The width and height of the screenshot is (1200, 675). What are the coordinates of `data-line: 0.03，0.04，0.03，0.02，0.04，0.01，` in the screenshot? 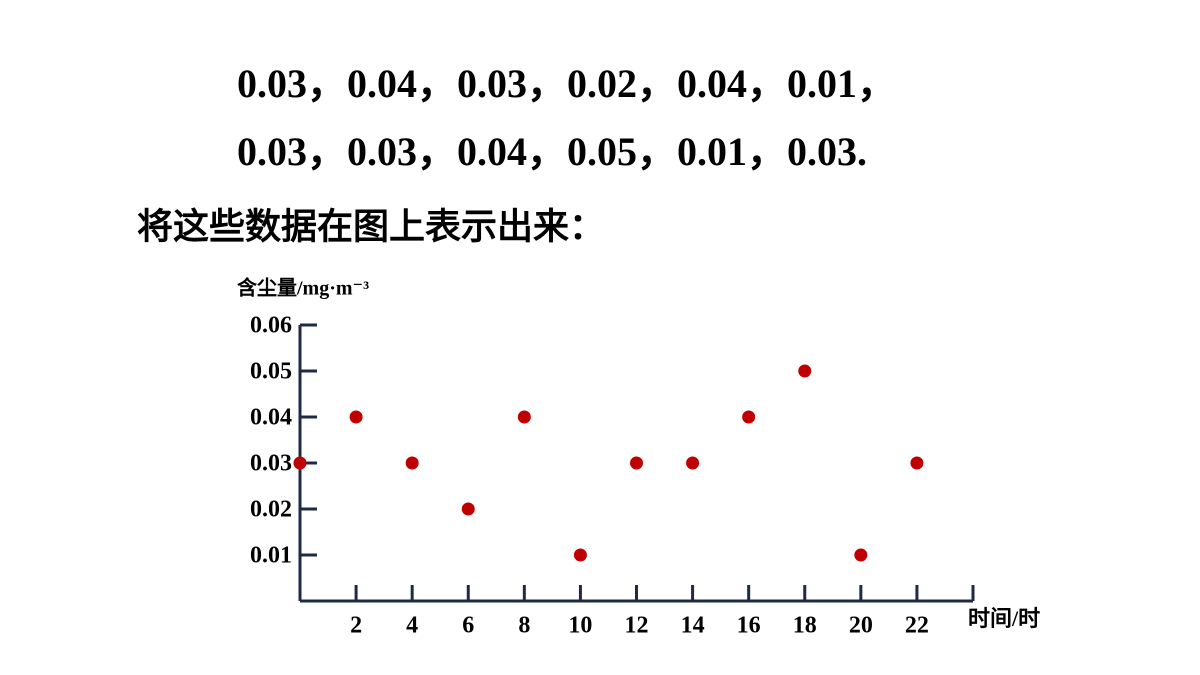 It's located at (567, 83).